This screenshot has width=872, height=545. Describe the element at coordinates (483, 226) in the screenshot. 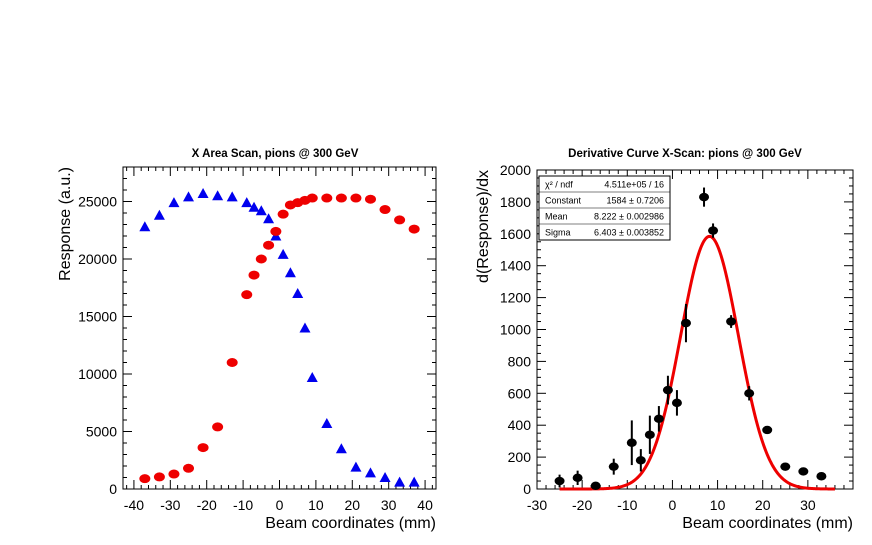

I see `right-y-axis-title: d(Response)/dx` at that location.